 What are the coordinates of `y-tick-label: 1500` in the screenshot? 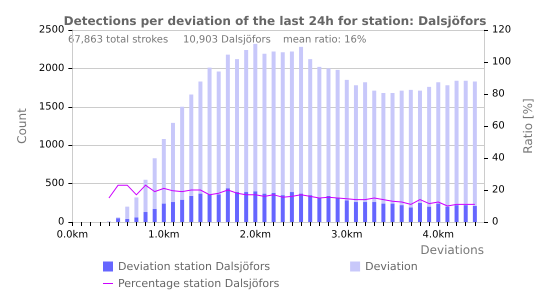 It's located at (51, 106).